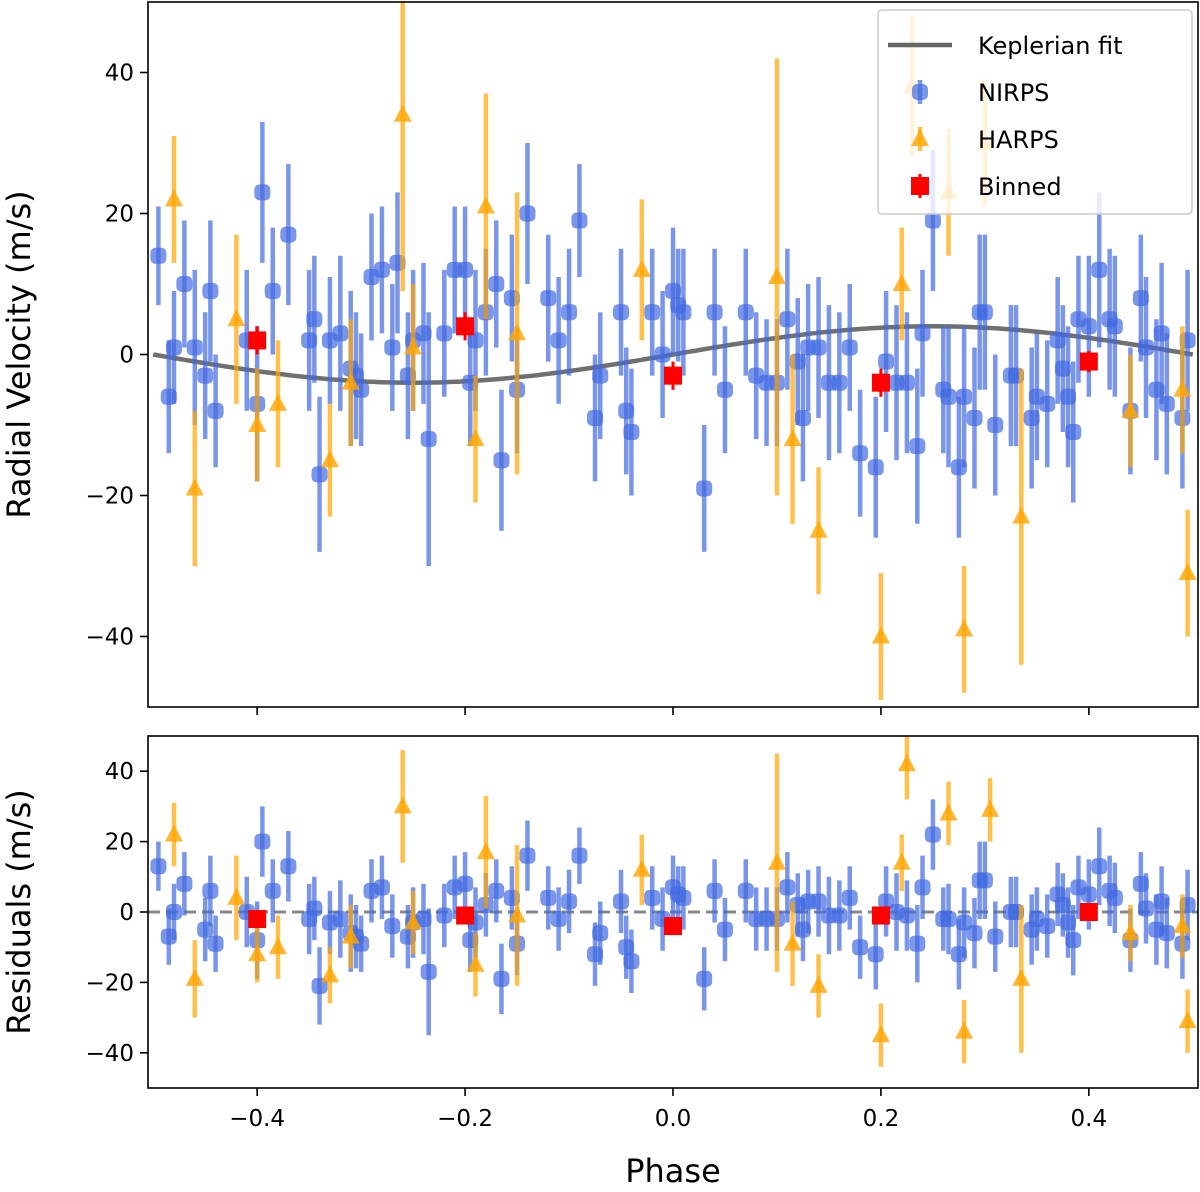 This screenshot has width=1200, height=1192. What do you see at coordinates (119, 843) in the screenshot?
I see `y-tick-label: 20` at bounding box center [119, 843].